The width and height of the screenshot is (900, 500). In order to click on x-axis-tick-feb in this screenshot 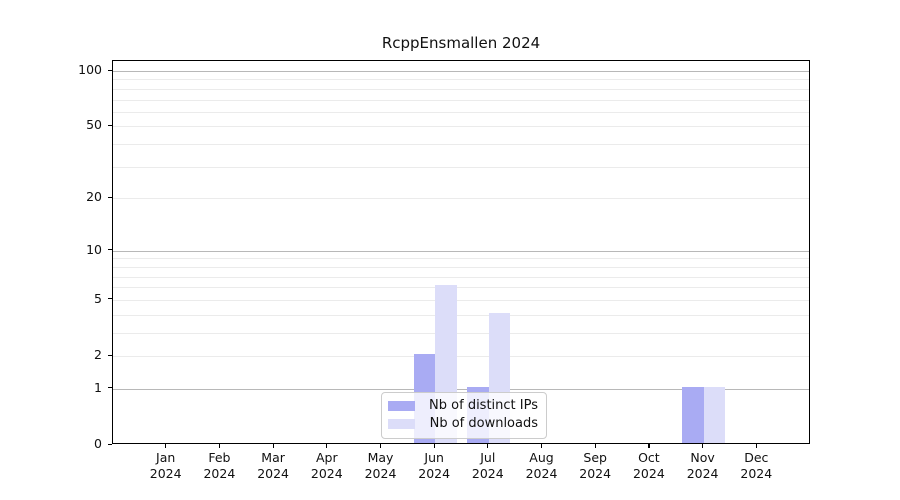, I will do `click(219, 446)`.